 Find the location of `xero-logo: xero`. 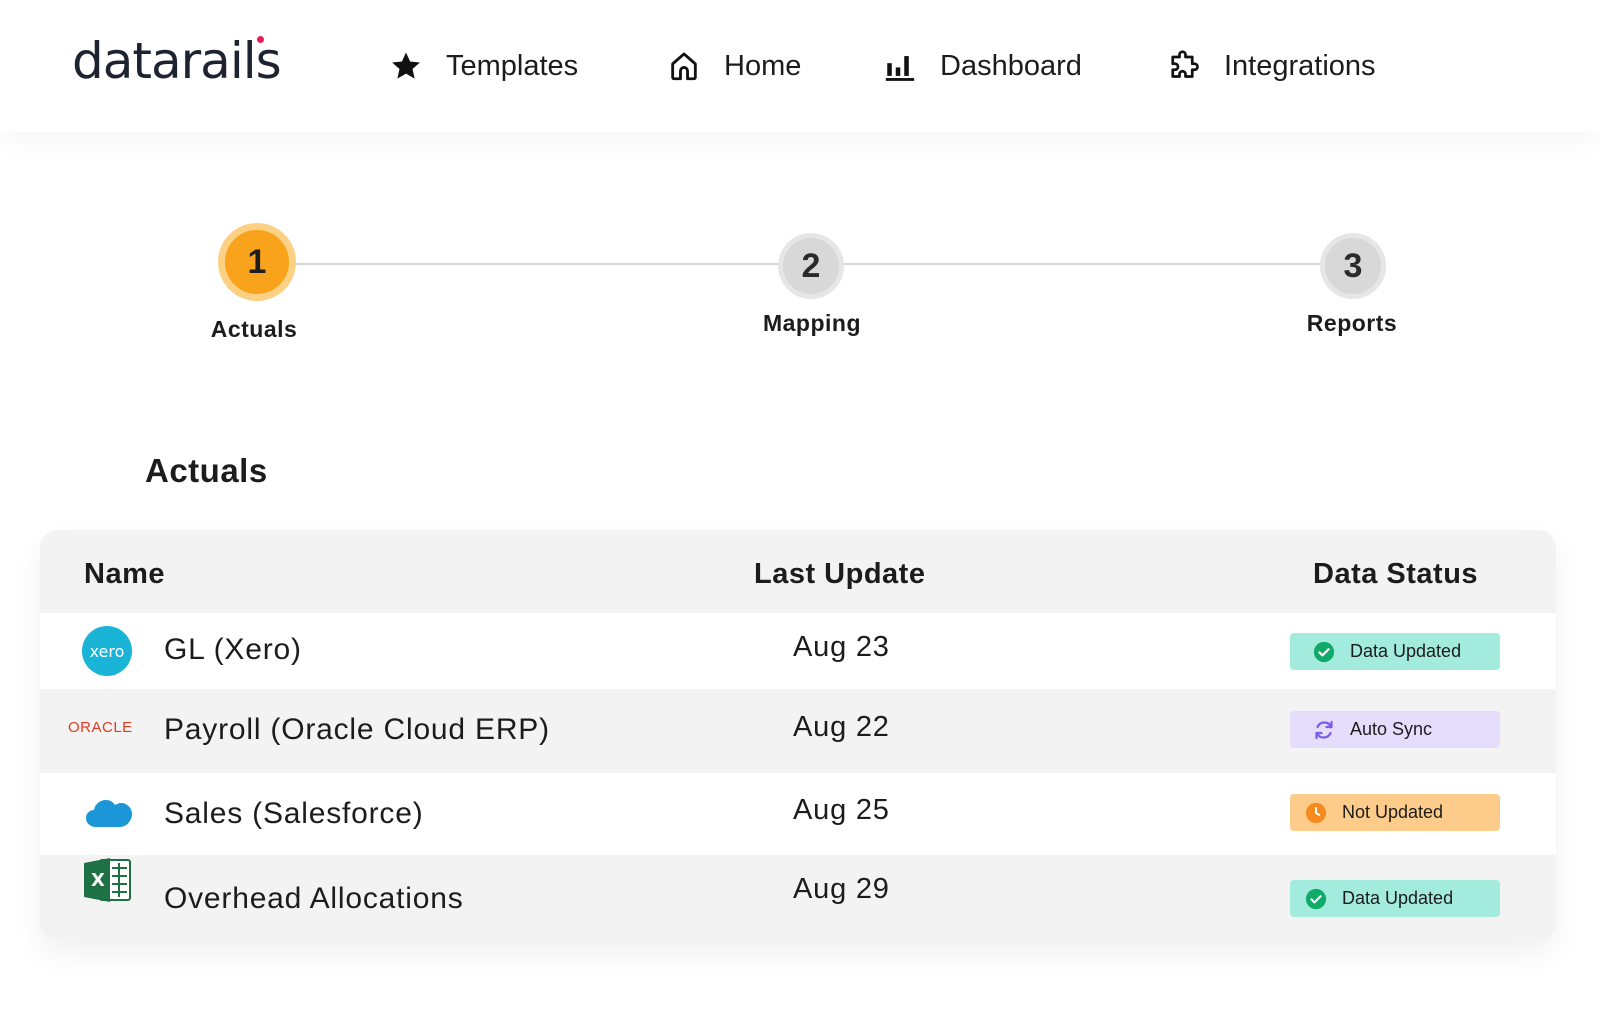

xero-logo: xero is located at coordinates (107, 651).